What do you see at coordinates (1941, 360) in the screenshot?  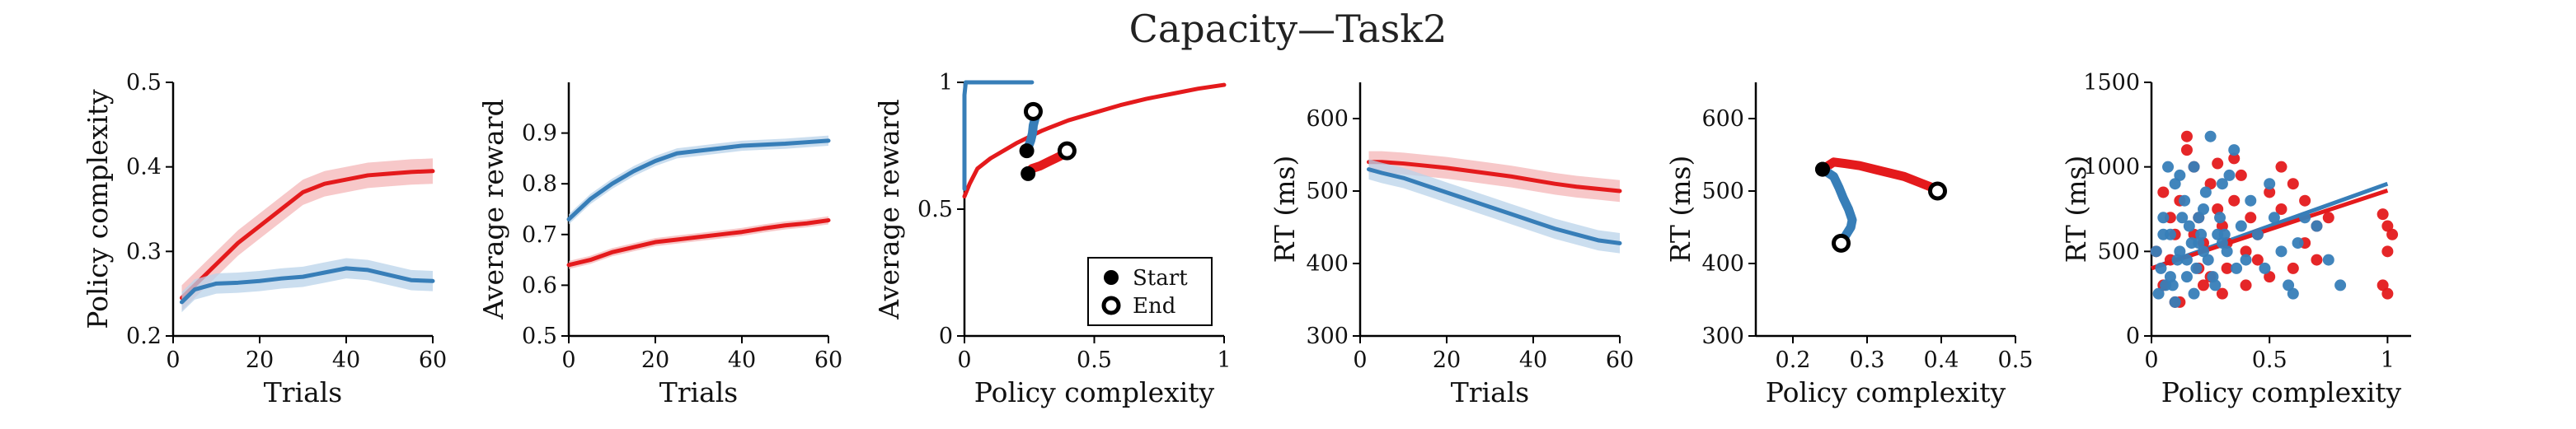 I see `x-tick-label: 0.4` at bounding box center [1941, 360].